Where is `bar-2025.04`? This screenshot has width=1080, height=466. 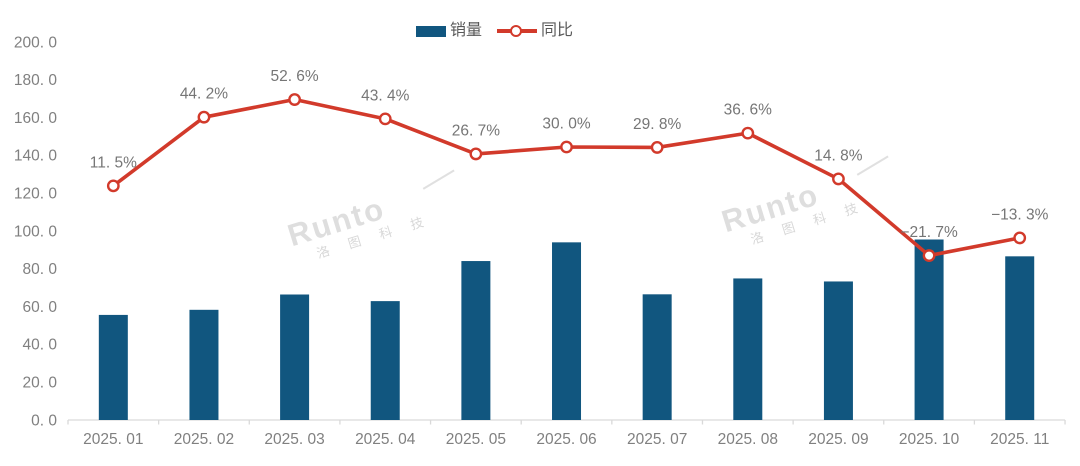 bar-2025.04 is located at coordinates (385, 360).